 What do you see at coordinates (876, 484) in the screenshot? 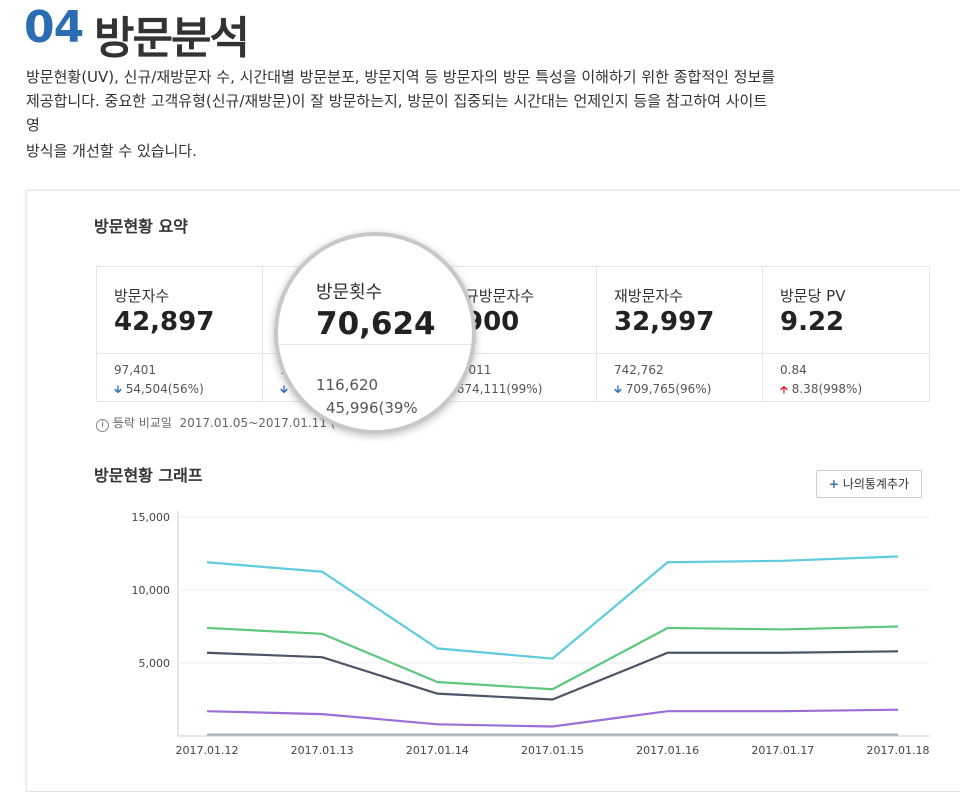
I see `button-label: 나의통계추가` at bounding box center [876, 484].